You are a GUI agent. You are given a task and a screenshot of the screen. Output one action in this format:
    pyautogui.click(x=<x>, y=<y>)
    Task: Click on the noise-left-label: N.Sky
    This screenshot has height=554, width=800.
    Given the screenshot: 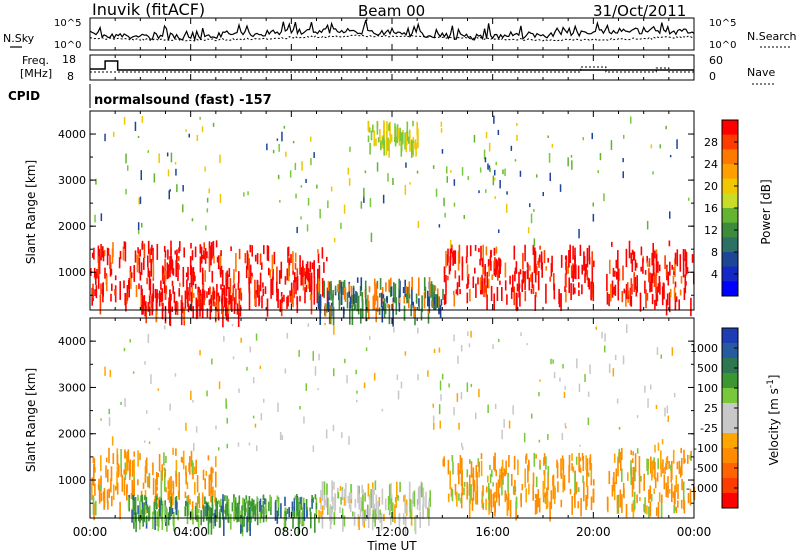 What is the action you would take?
    pyautogui.click(x=19, y=38)
    